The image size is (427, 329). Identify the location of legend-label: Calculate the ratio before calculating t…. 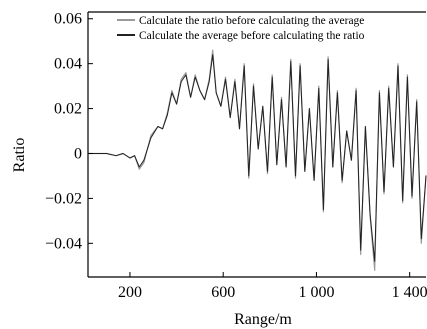
(251, 21).